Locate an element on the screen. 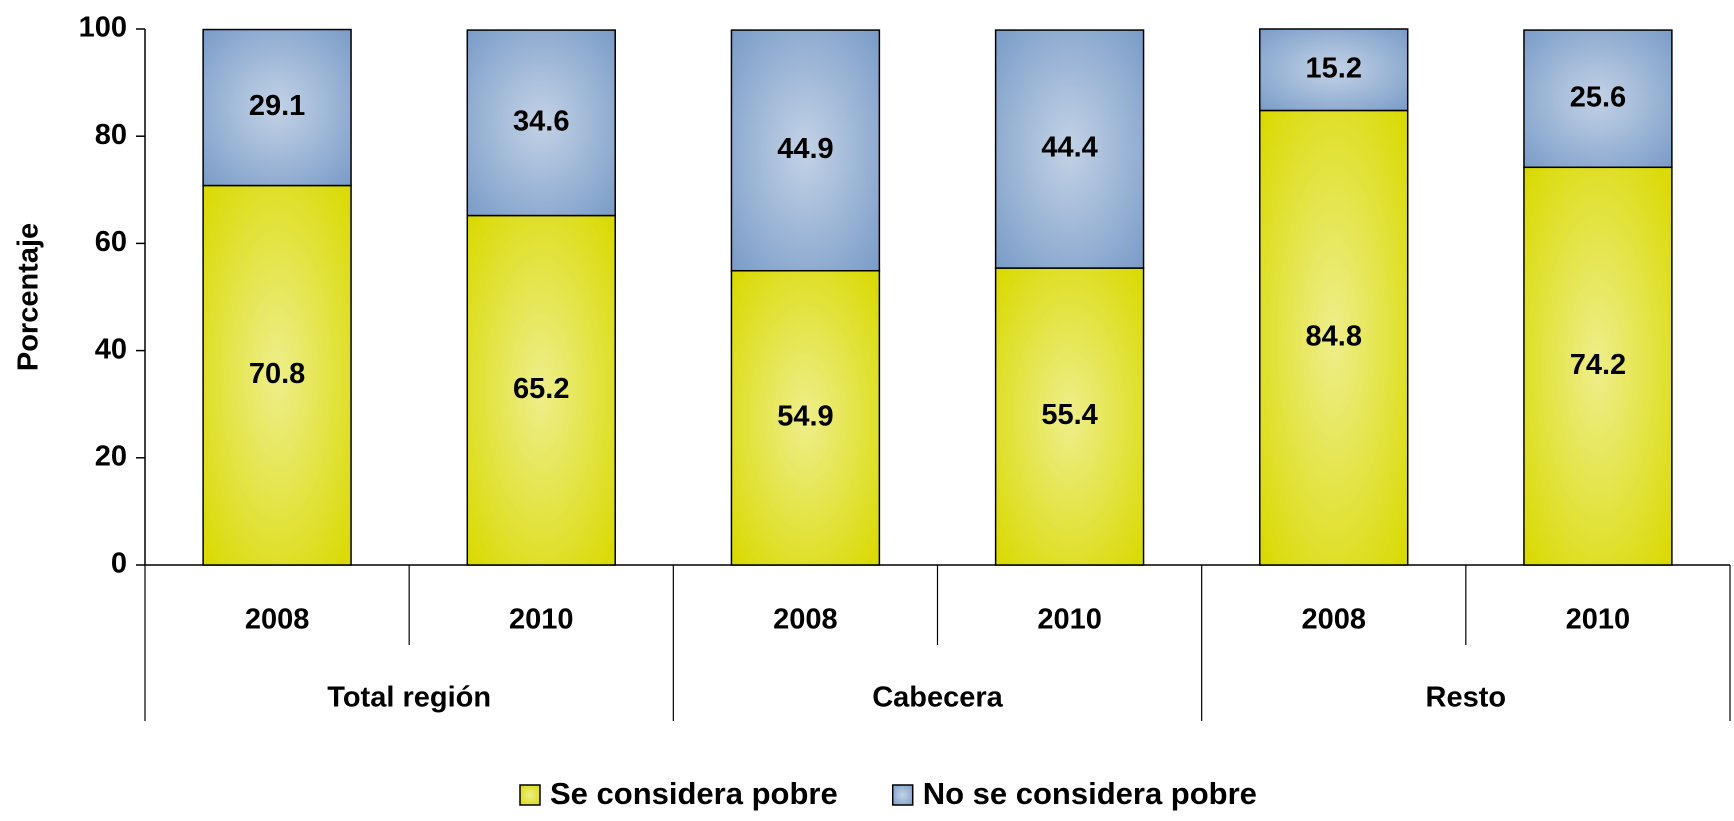 This screenshot has height=821, width=1734. data-label: 70.8 is located at coordinates (277, 374).